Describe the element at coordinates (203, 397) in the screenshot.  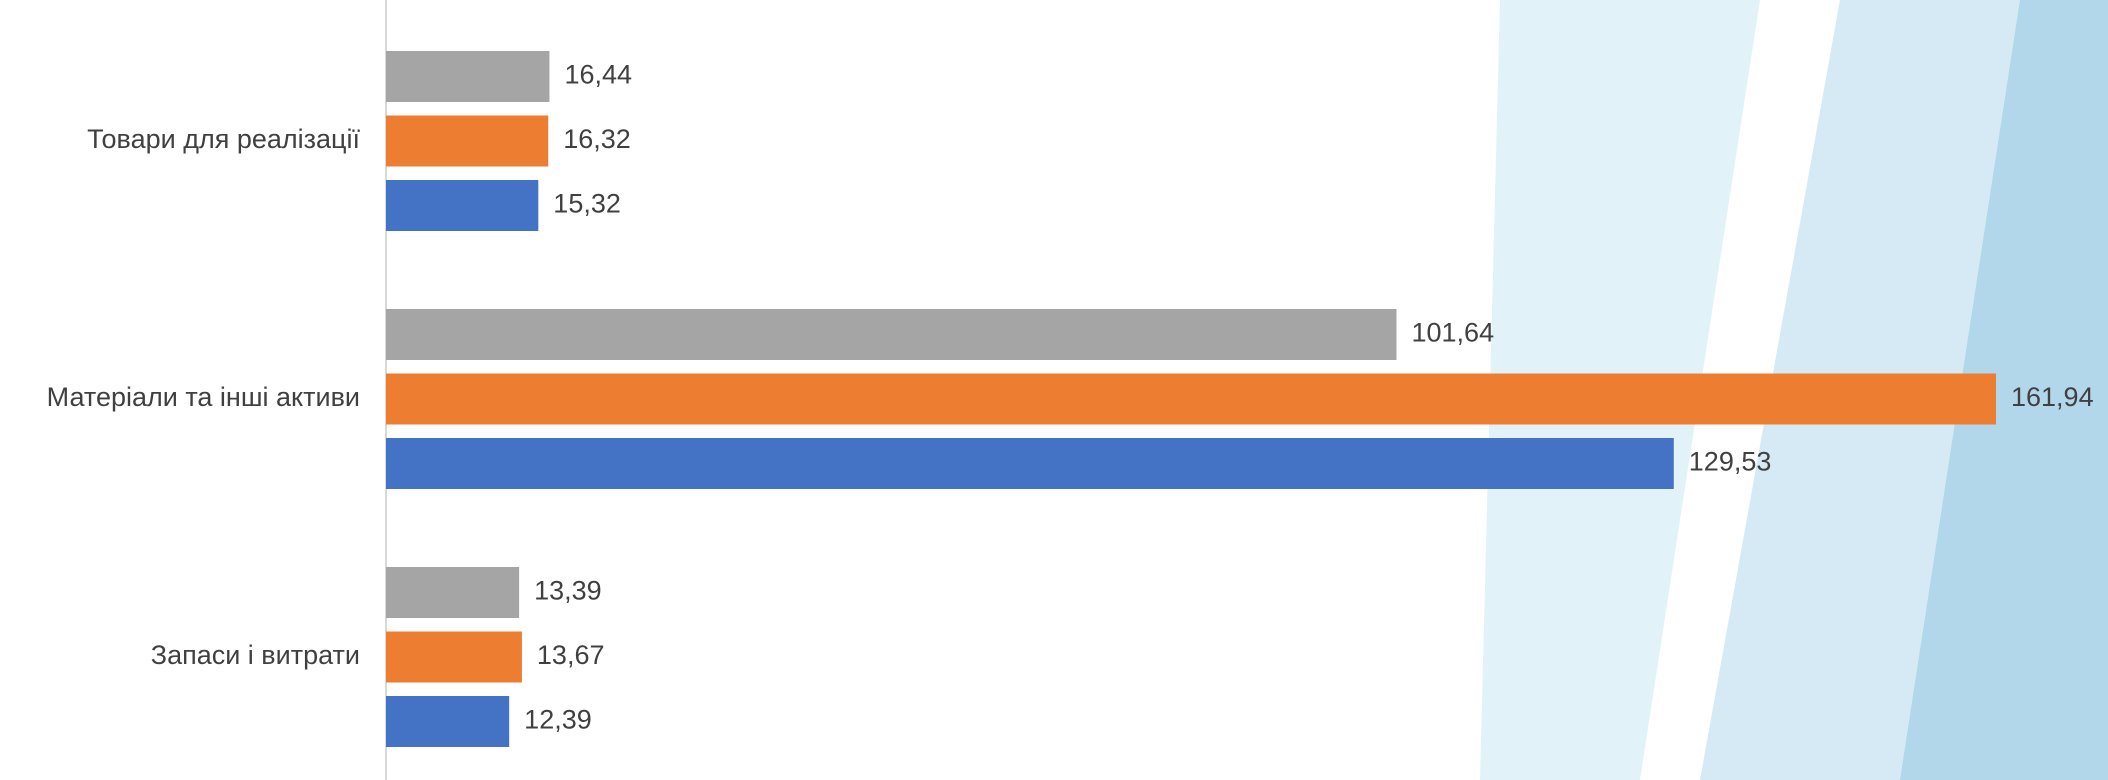
I see `category-label: Матеріали та інші активи` at that location.